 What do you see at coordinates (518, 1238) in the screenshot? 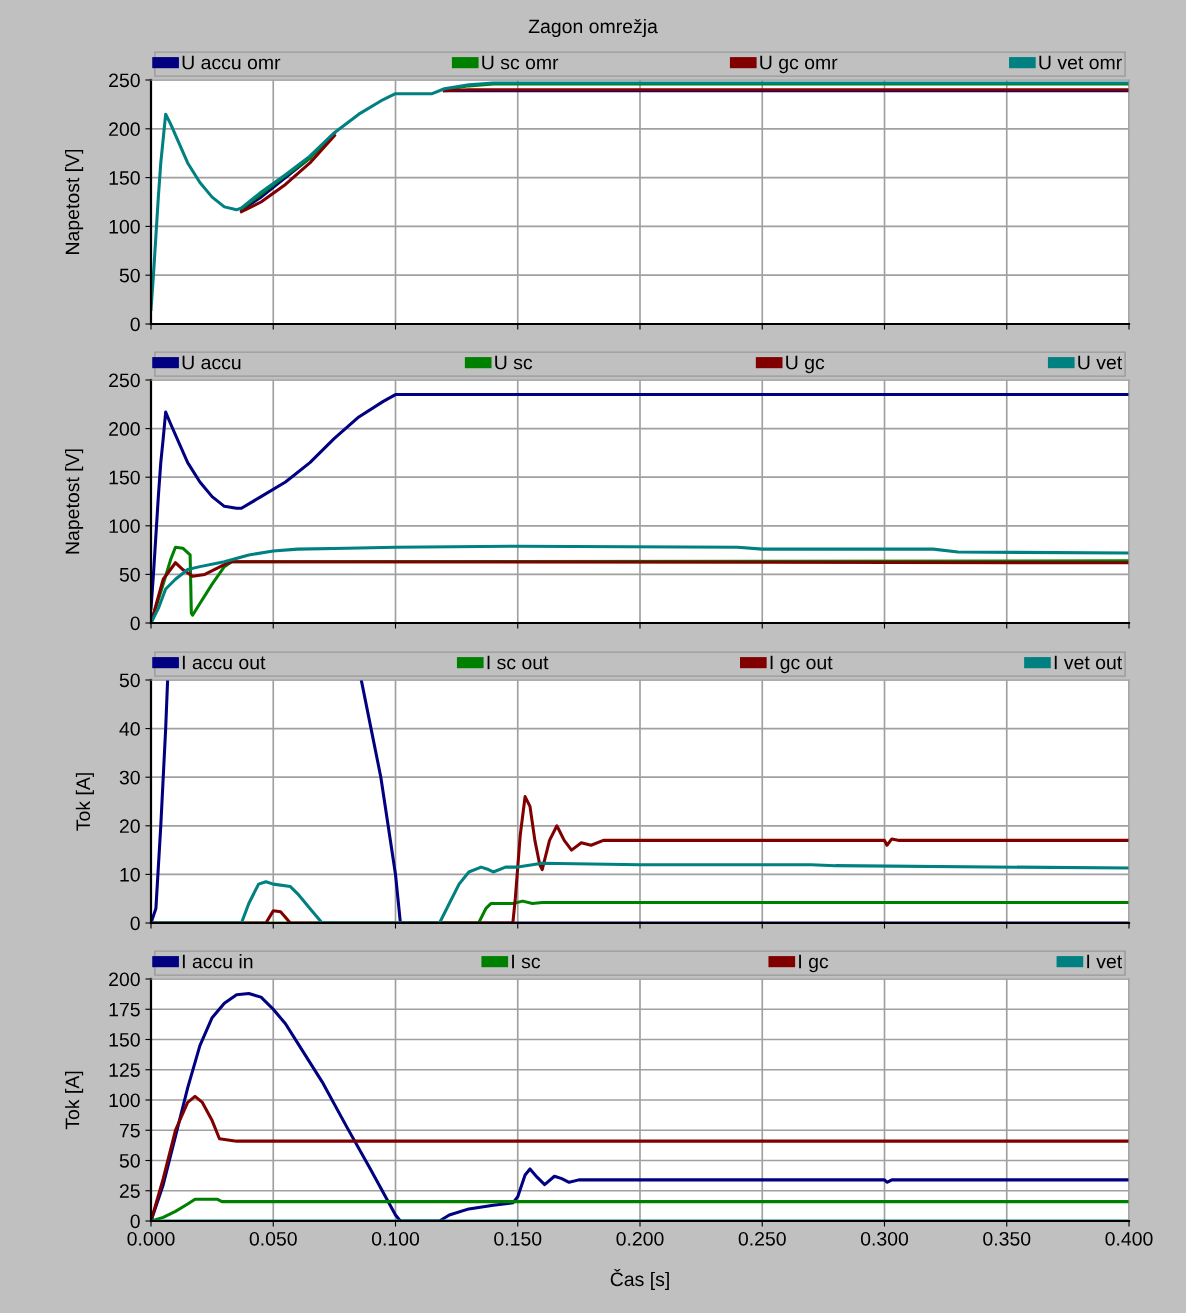
I see `x-tick-label: 0.150` at bounding box center [518, 1238].